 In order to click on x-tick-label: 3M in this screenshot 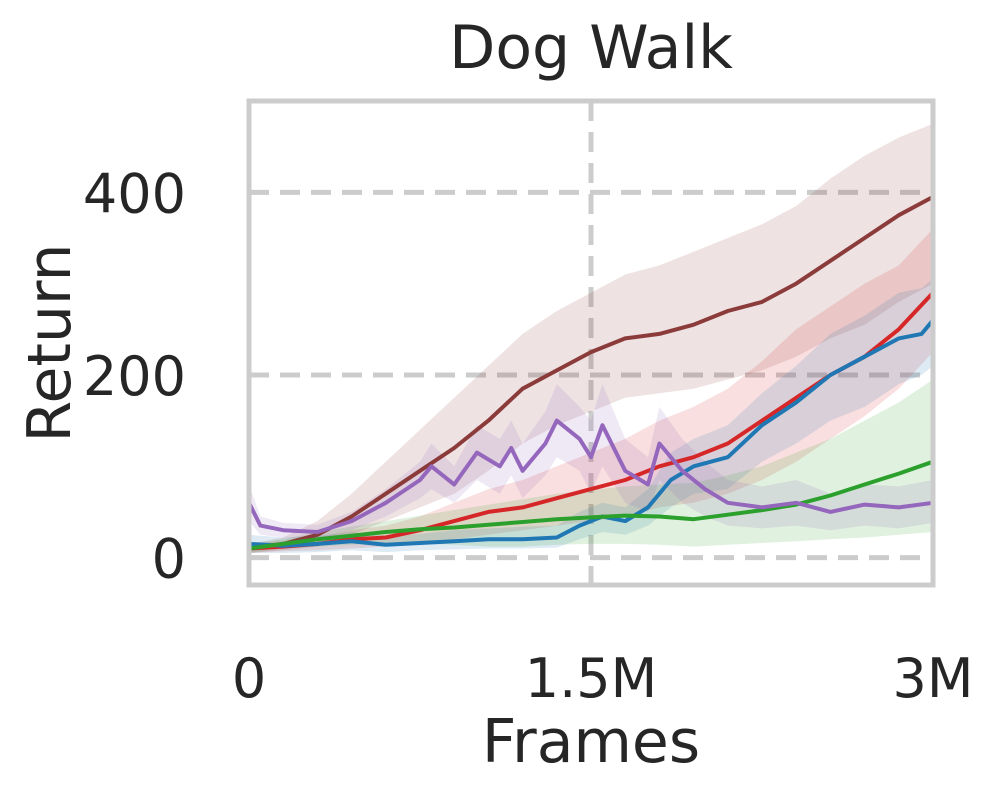, I will do `click(933, 678)`.